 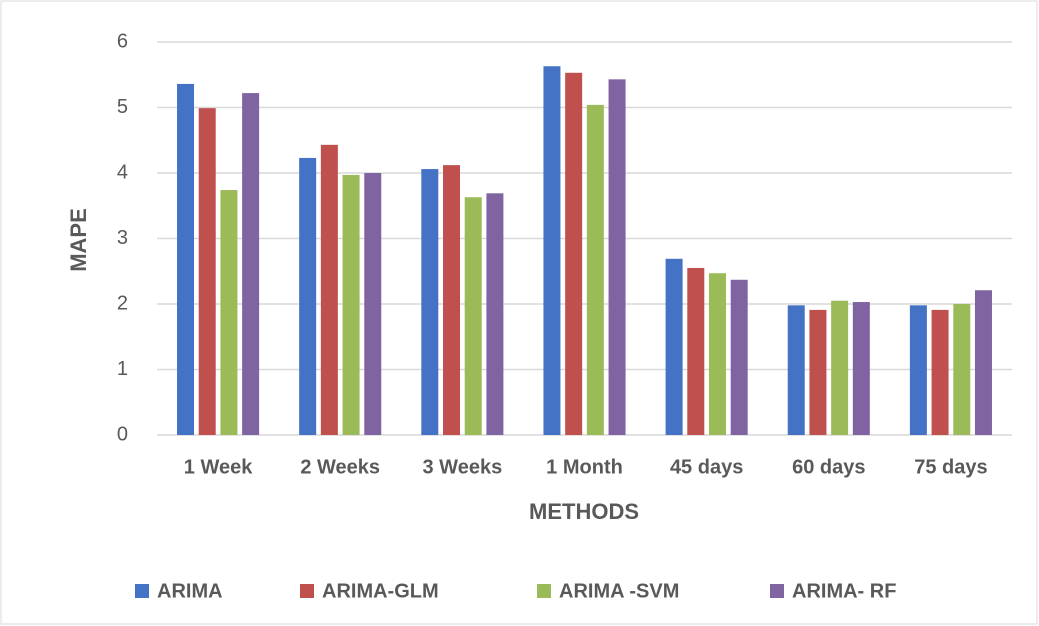 I want to click on x-tick-label: 45 days, so click(x=706, y=467).